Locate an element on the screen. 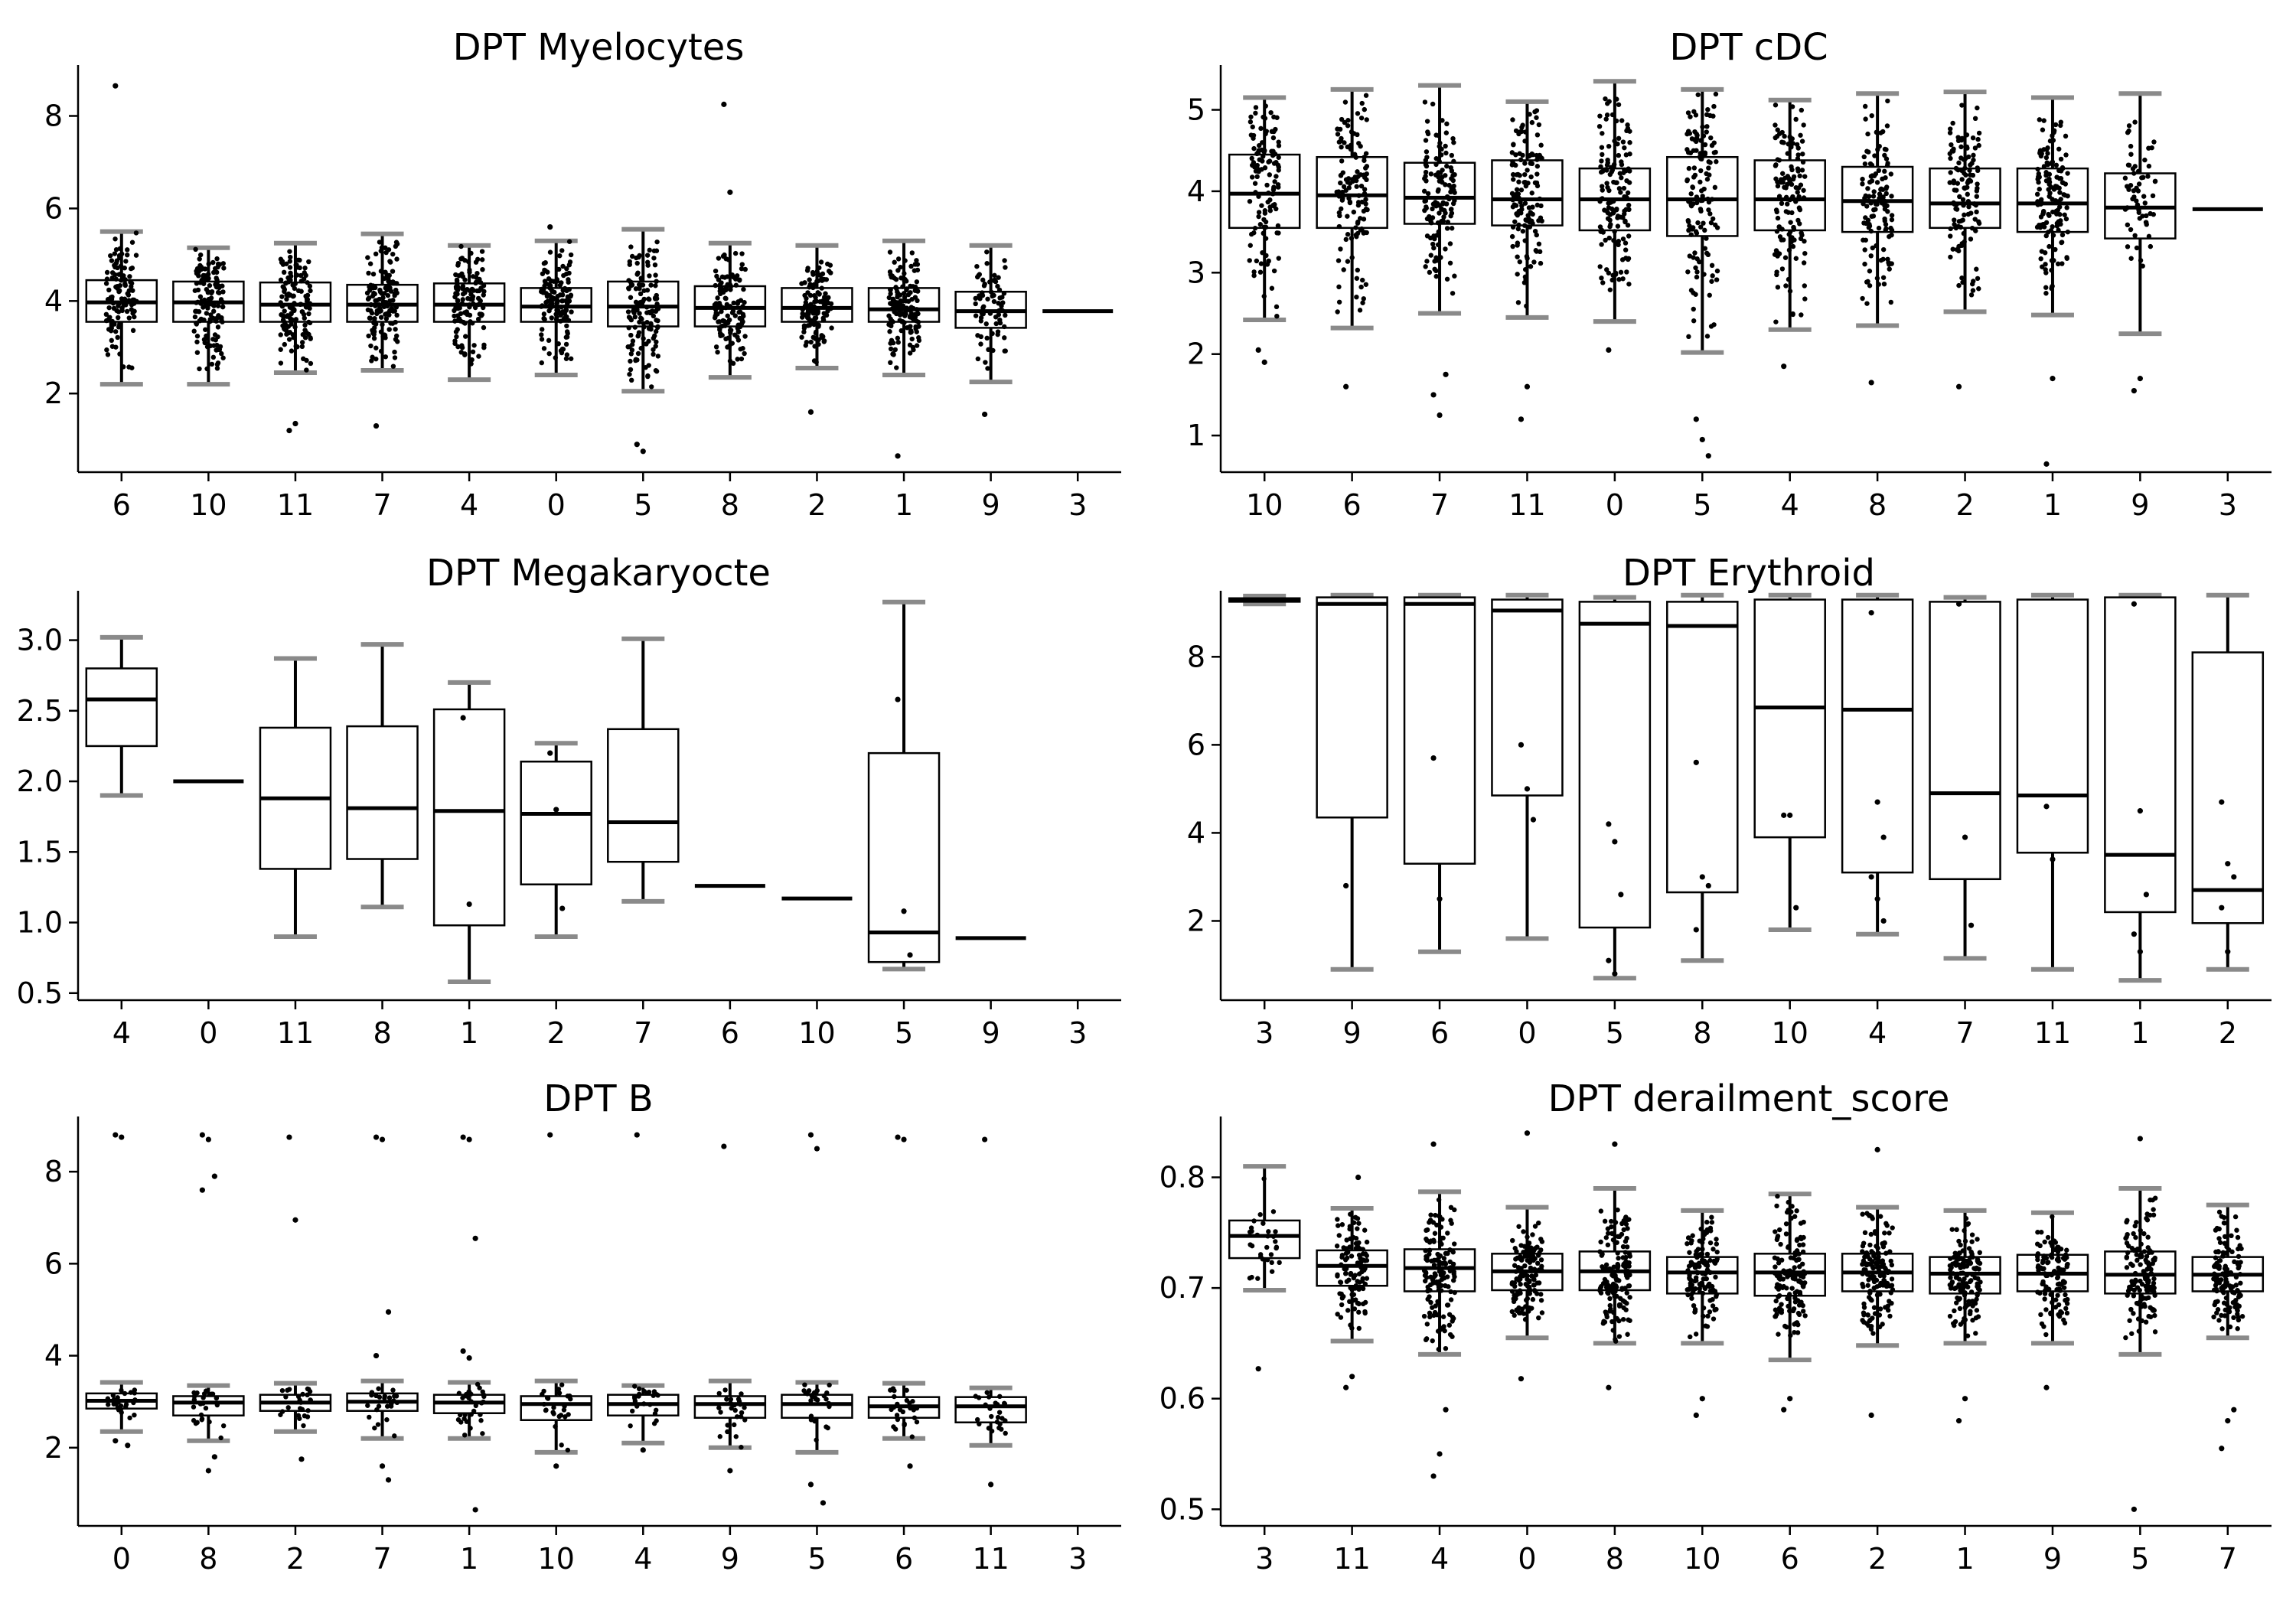  panel-title: DPT B is located at coordinates (598, 1098).